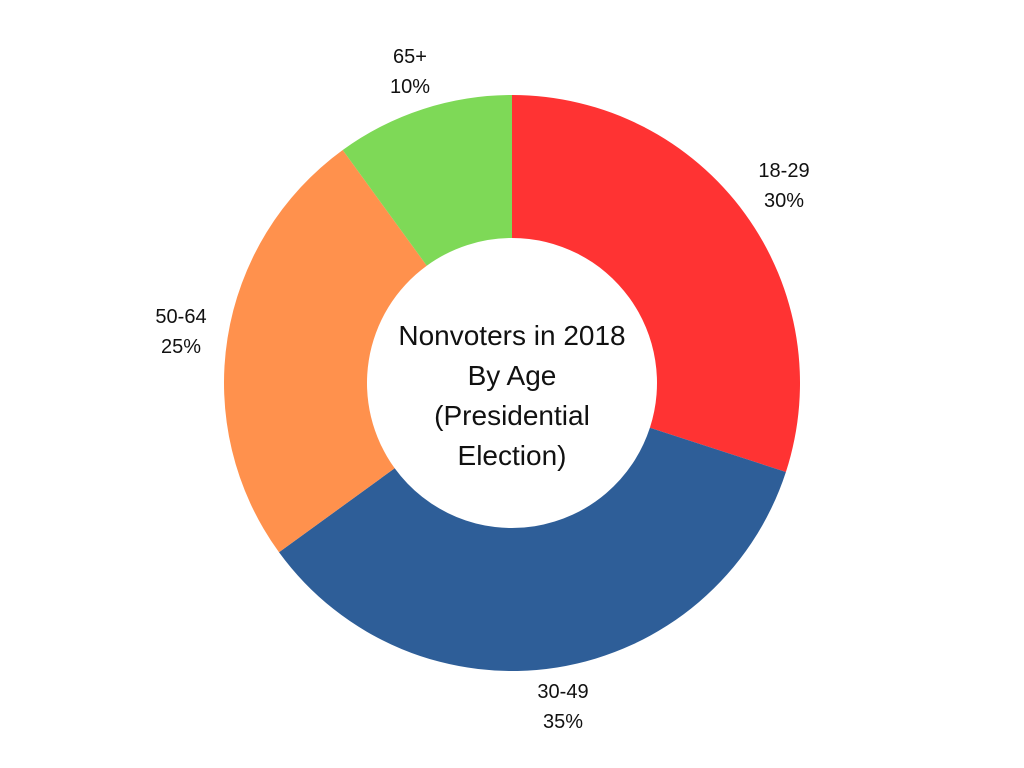  Describe the element at coordinates (563, 707) in the screenshot. I see `slice-label-30-49: 30-49 35%` at that location.